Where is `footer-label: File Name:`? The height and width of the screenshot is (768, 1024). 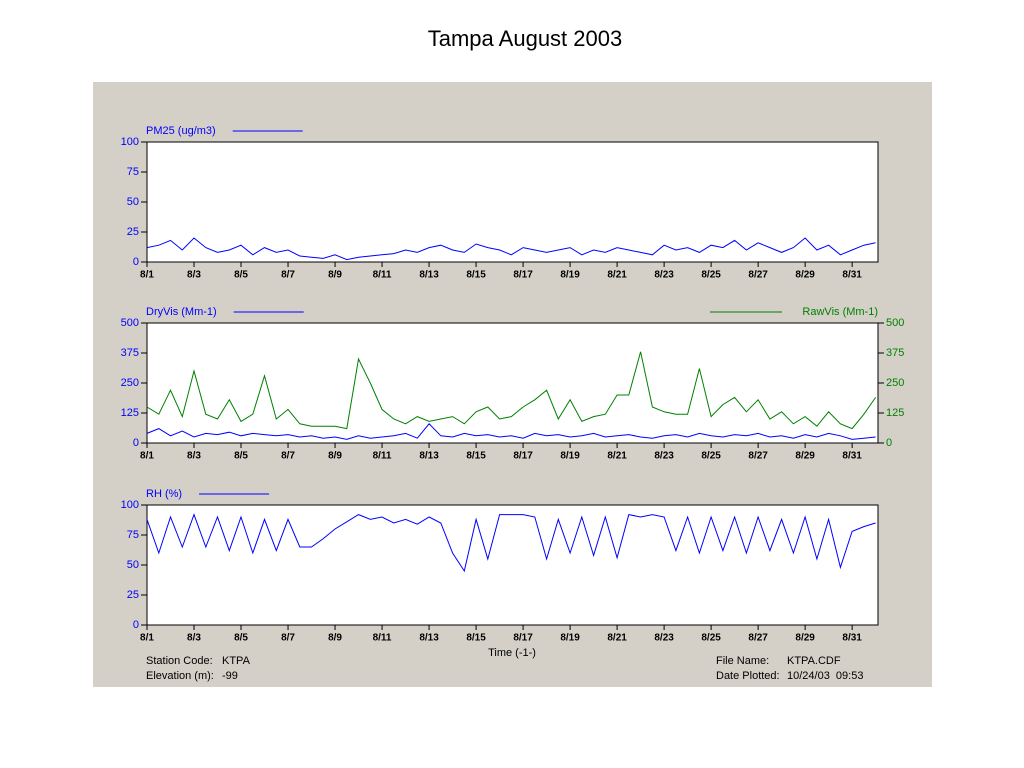
footer-label: File Name: is located at coordinates (742, 661).